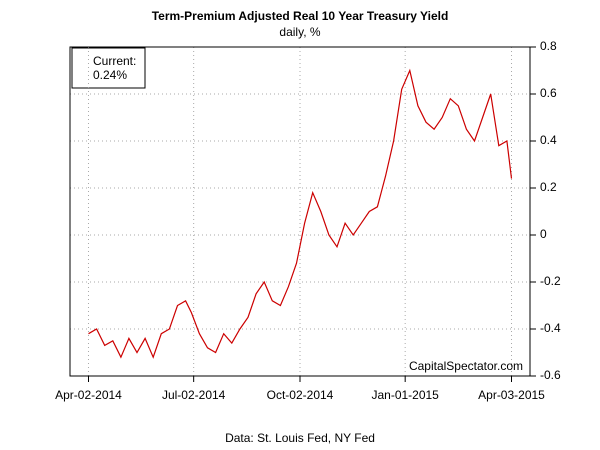 Image resolution: width=600 pixels, height=450 pixels. Describe the element at coordinates (405, 395) in the screenshot. I see `x-tick-label: Jan-01-2015` at that location.